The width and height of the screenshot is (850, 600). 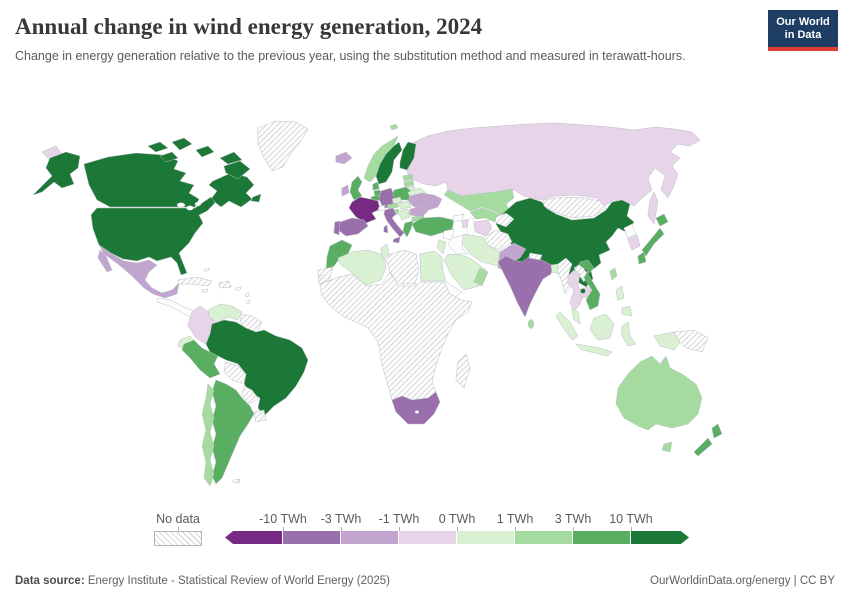 I want to click on country-libya, so click(x=402, y=267).